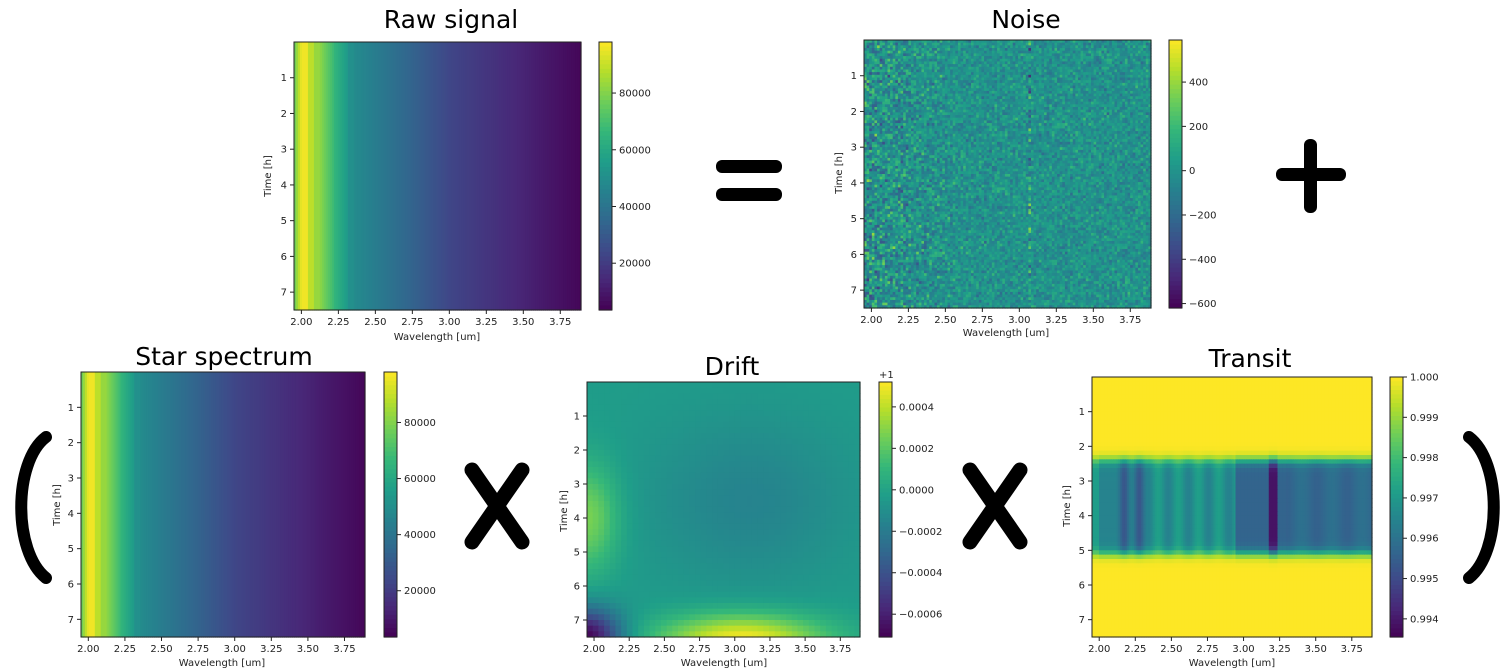  What do you see at coordinates (605, 232) in the screenshot?
I see `colorbar-segment` at bounding box center [605, 232].